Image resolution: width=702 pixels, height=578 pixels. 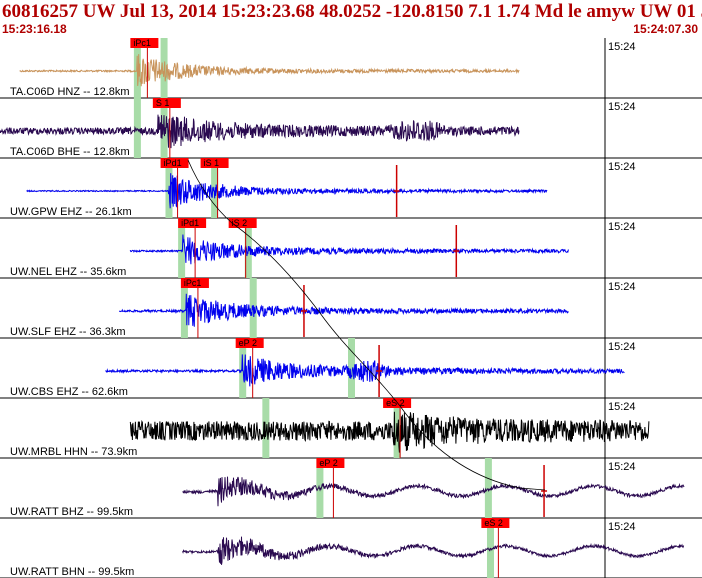 What do you see at coordinates (68, 272) in the screenshot?
I see `trace-label: UW.NEL EHZ -- 35.6km` at bounding box center [68, 272].